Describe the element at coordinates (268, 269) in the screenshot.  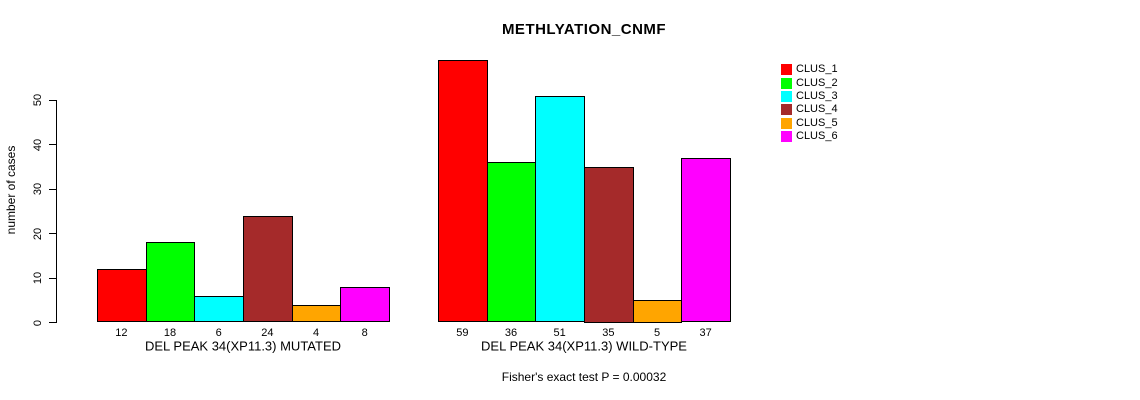
I see `bar-clus_4-group1` at that location.